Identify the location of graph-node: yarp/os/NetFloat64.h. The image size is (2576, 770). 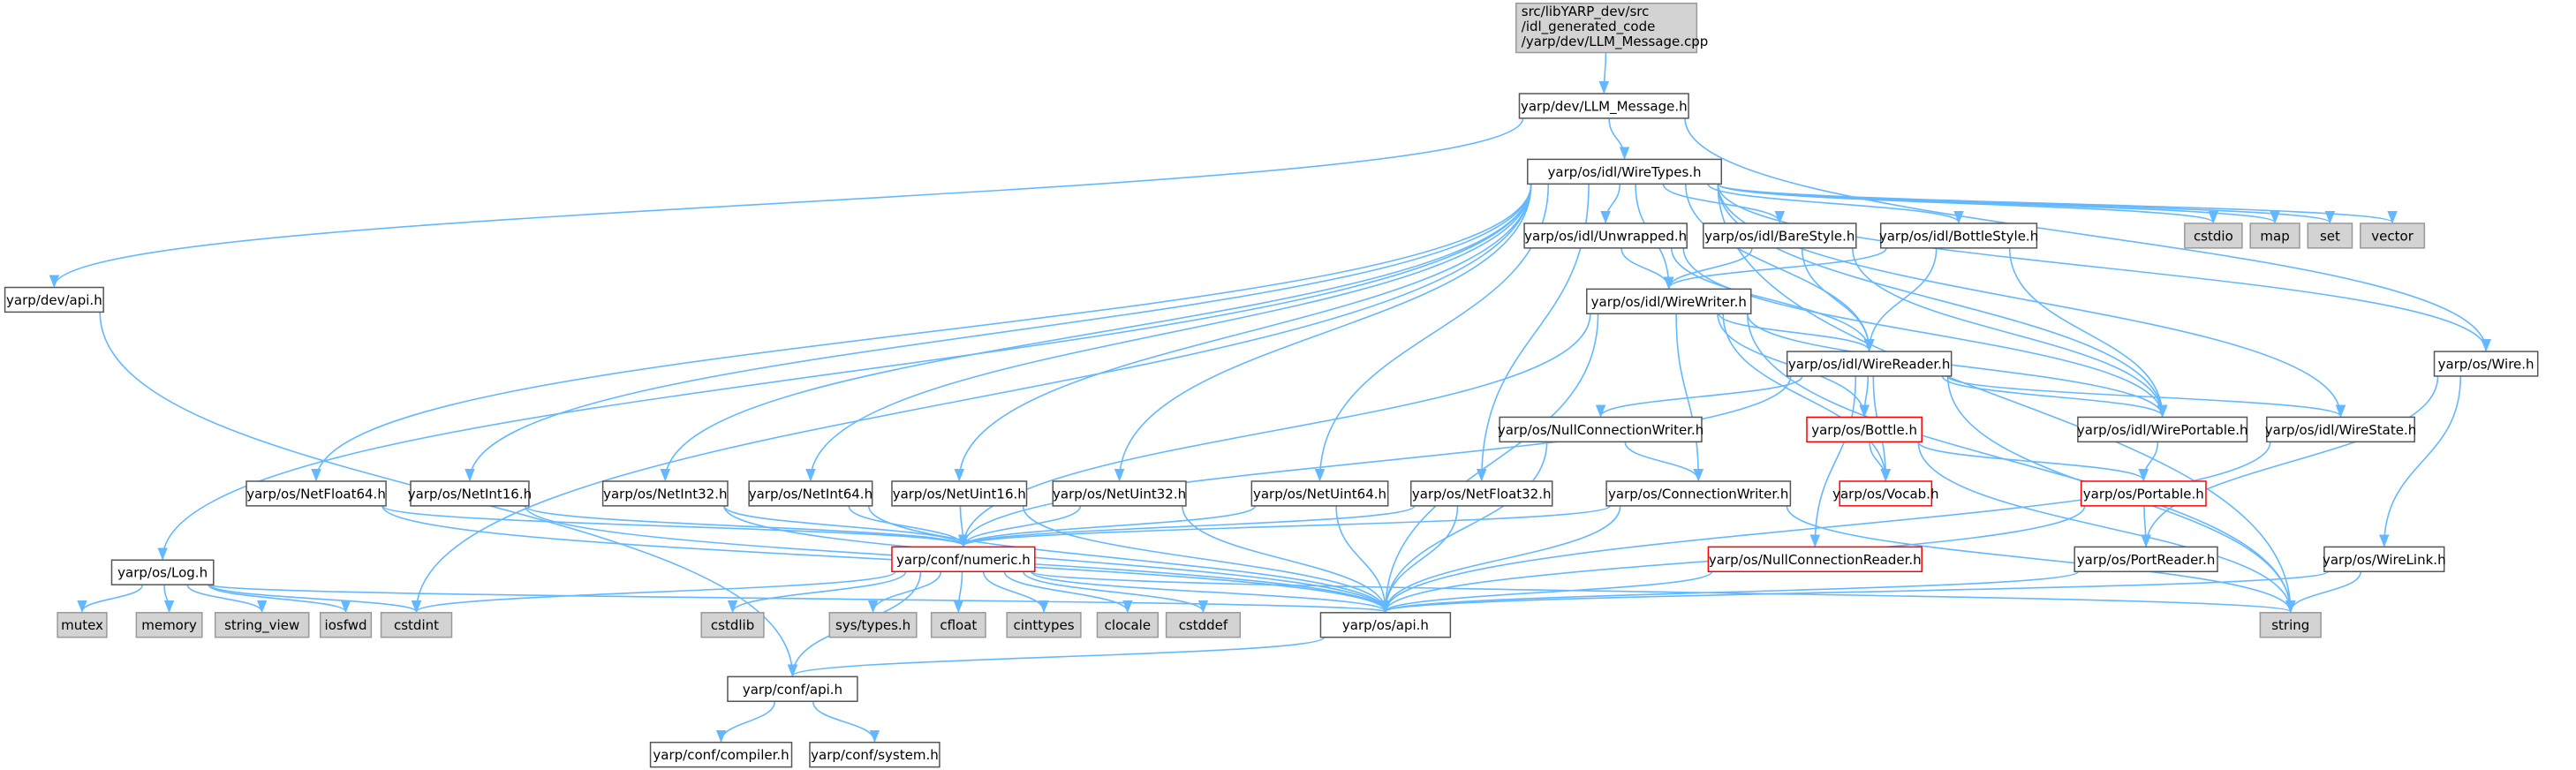
(316, 493).